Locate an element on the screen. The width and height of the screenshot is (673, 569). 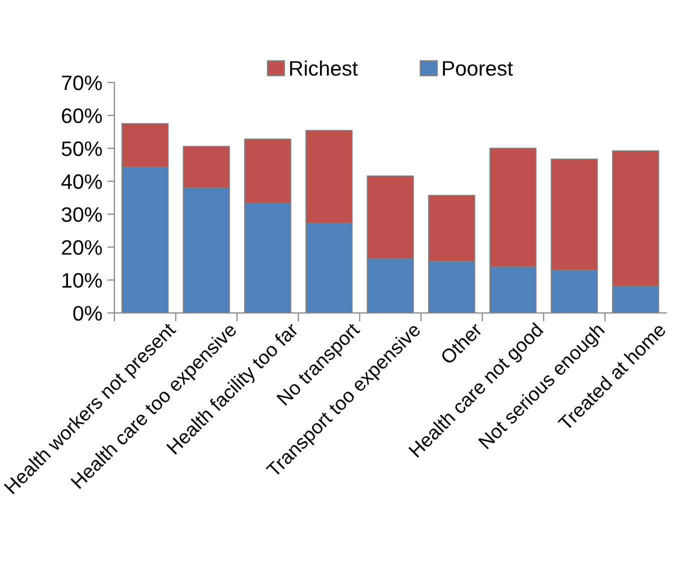
y-tick-label: 60% is located at coordinates (82, 116).